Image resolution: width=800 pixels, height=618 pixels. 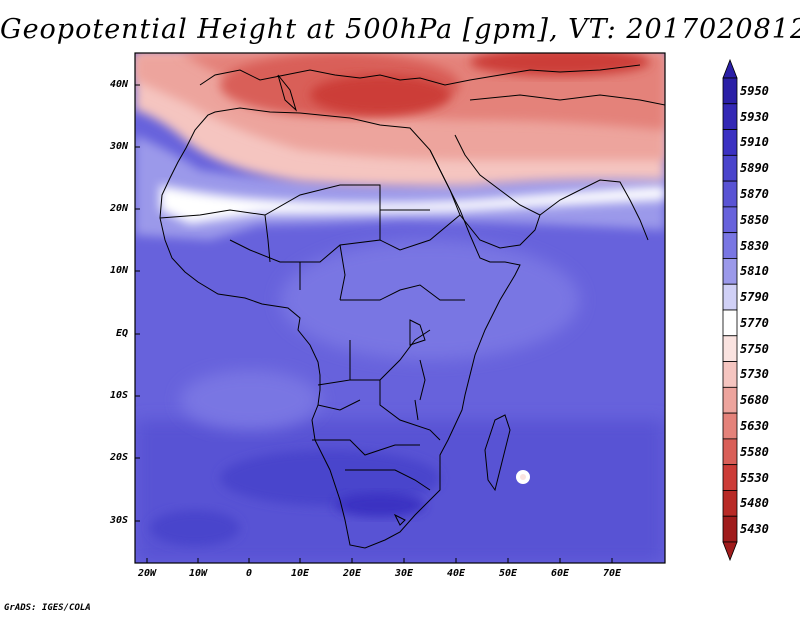 What do you see at coordinates (249, 573) in the screenshot?
I see `lon-label-0: 0` at bounding box center [249, 573].